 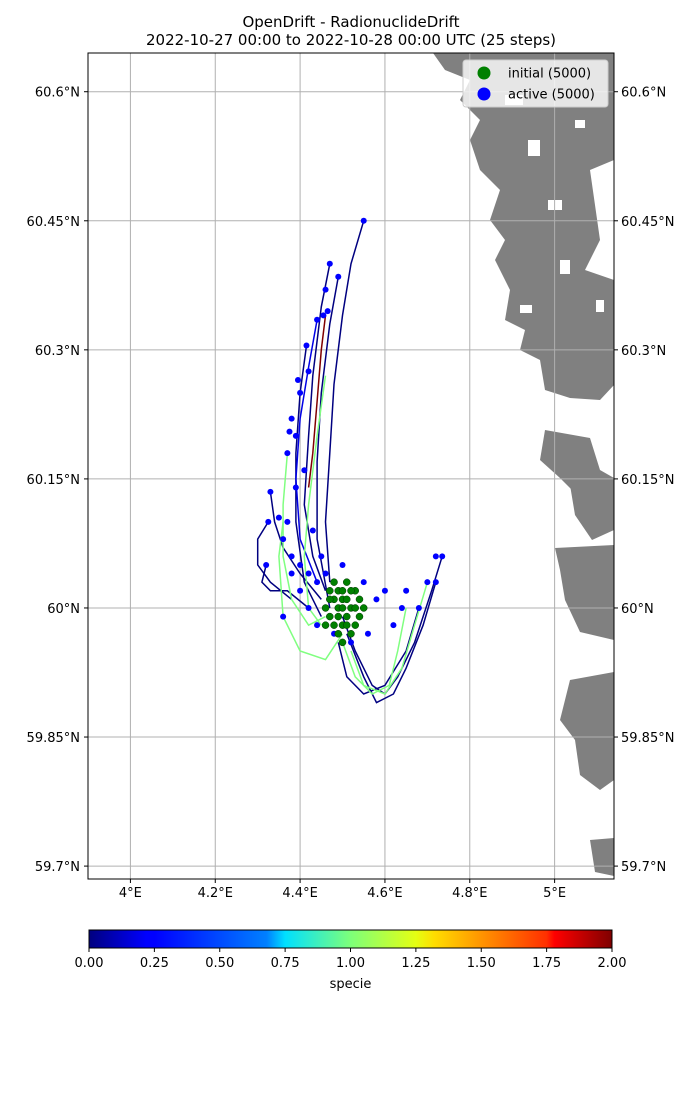 I want to click on colorbar-tick-label: 2.00, so click(x=612, y=963).